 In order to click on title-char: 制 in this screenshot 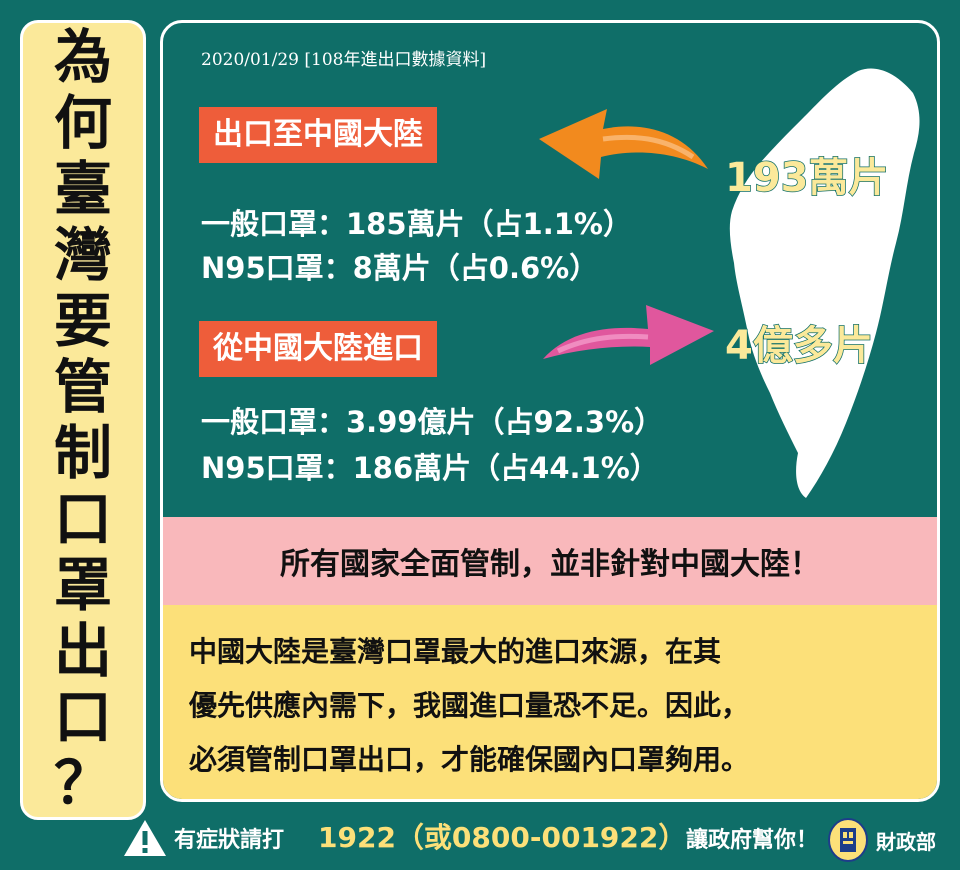, I will do `click(82, 453)`.